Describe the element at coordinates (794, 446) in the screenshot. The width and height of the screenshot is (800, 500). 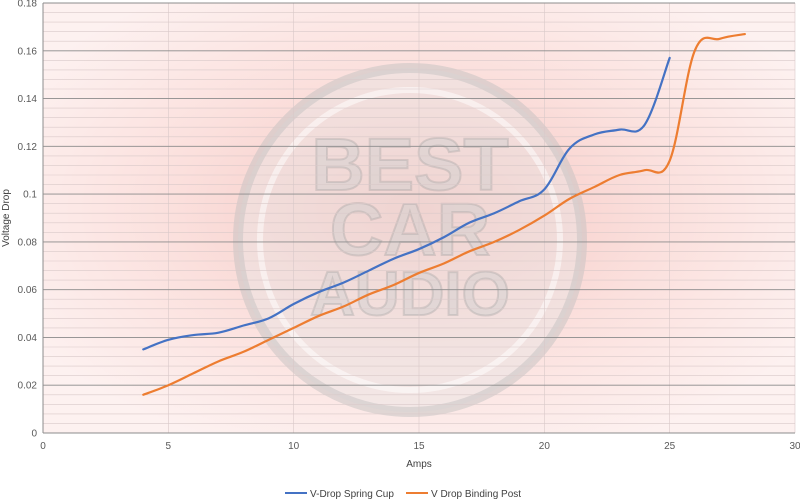
I see `x-tick-label: 30` at that location.